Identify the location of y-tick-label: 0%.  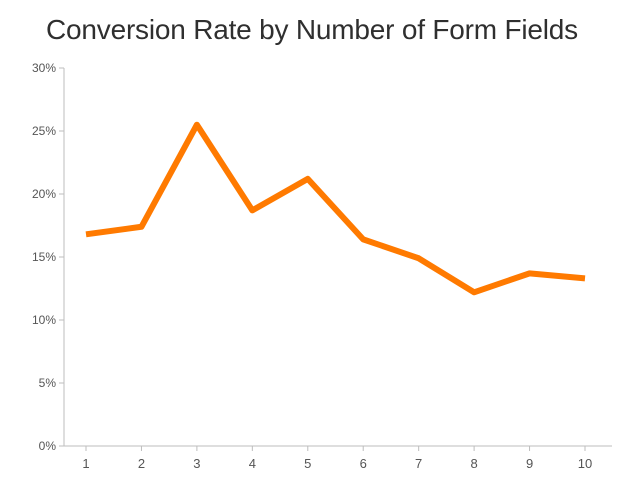
(48, 446).